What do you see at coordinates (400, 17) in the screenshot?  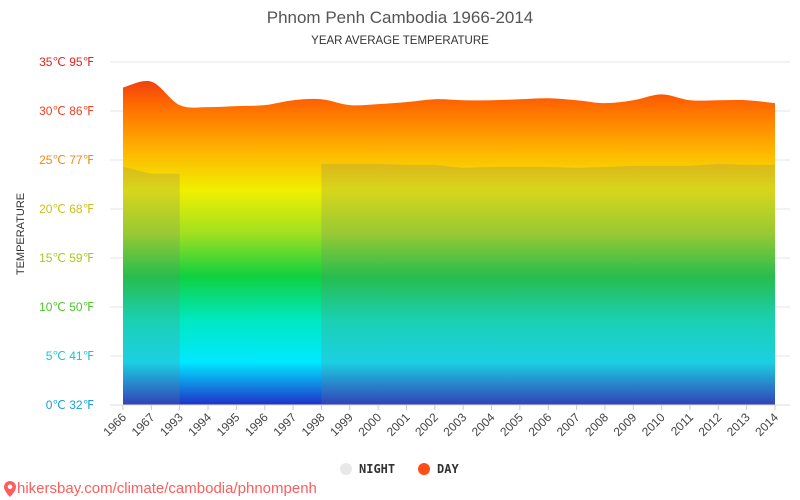 I see `chart-title: Phnom Penh Cambodia 1966-2014` at bounding box center [400, 17].